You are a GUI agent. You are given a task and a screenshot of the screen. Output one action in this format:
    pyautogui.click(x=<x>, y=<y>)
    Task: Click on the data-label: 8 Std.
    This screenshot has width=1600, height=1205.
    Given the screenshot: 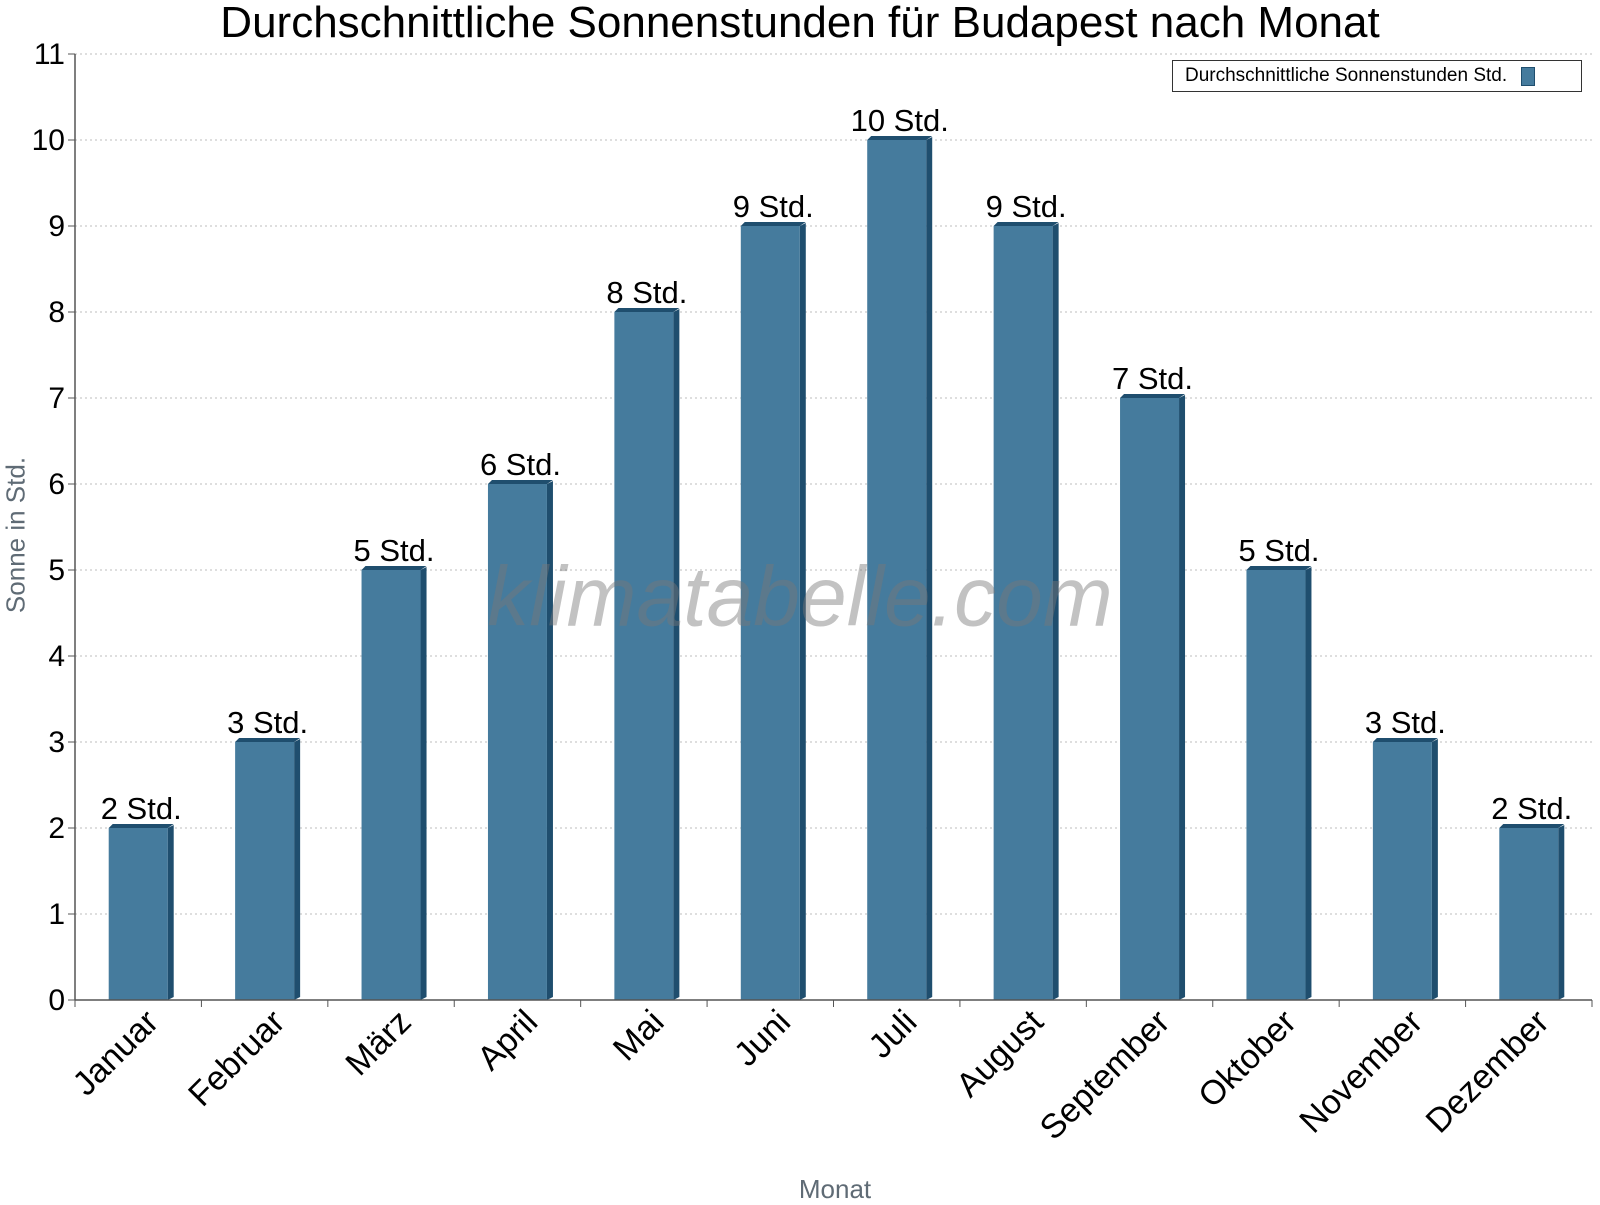 What is the action you would take?
    pyautogui.click(x=646, y=292)
    